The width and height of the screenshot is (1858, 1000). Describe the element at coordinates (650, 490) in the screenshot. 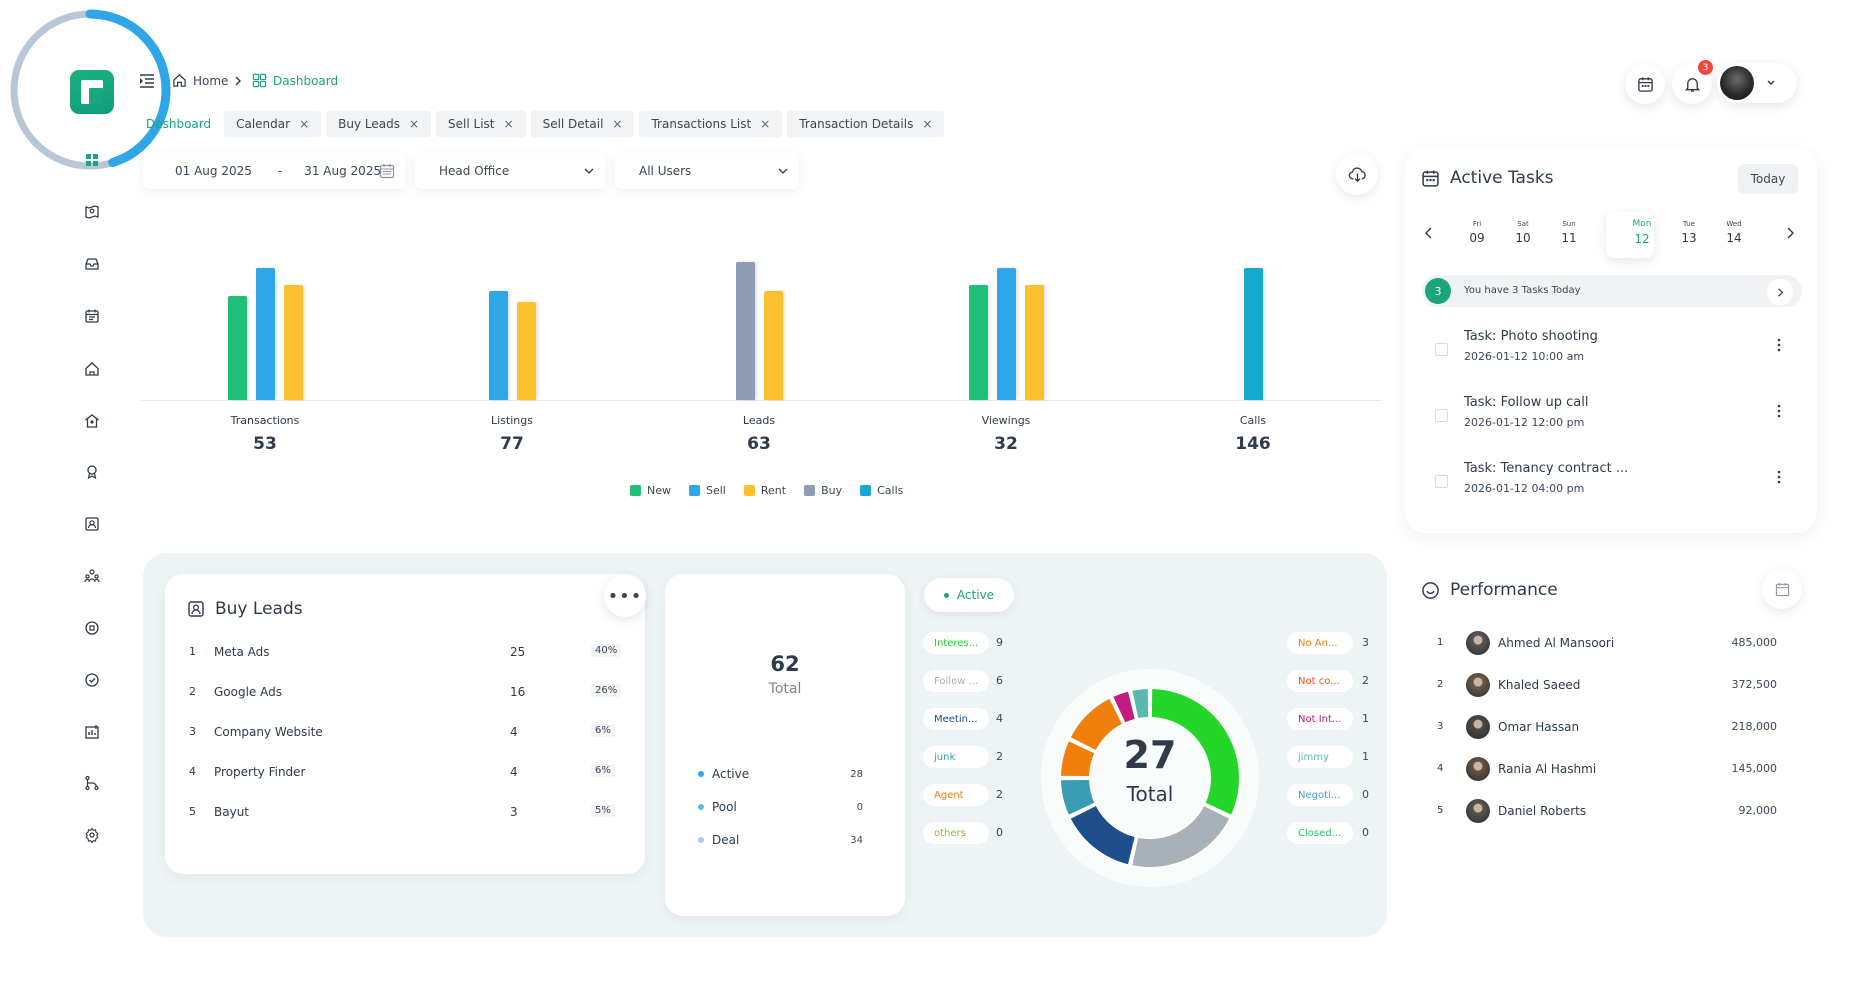

I see `legend-item: New` at that location.